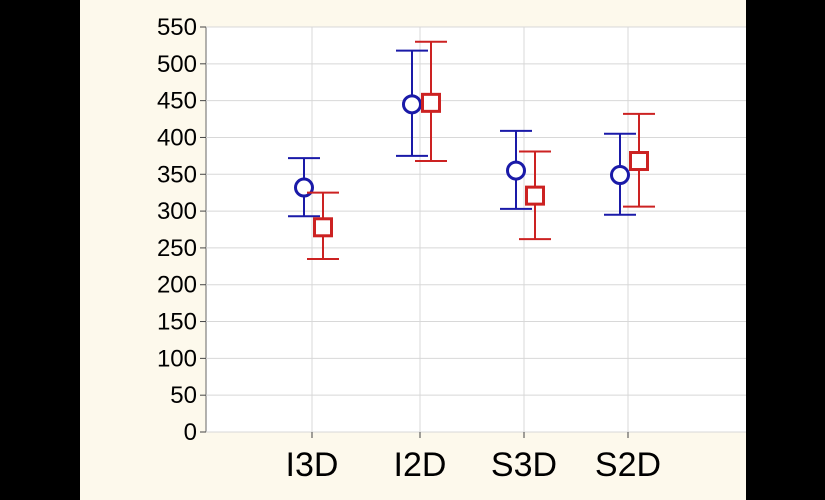 Image resolution: width=825 pixels, height=500 pixels. Describe the element at coordinates (177, 27) in the screenshot. I see `y-tick-label: 550` at that location.